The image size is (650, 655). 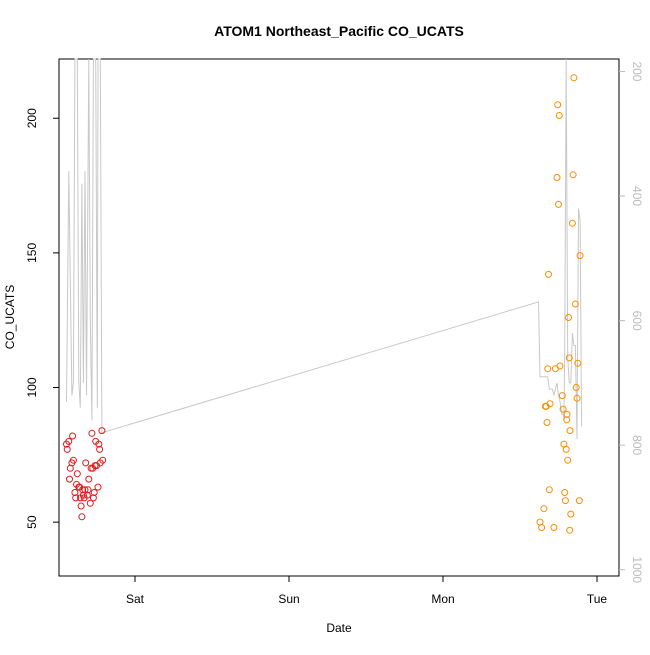 I want to click on y-tick-label: 50, so click(x=32, y=522).